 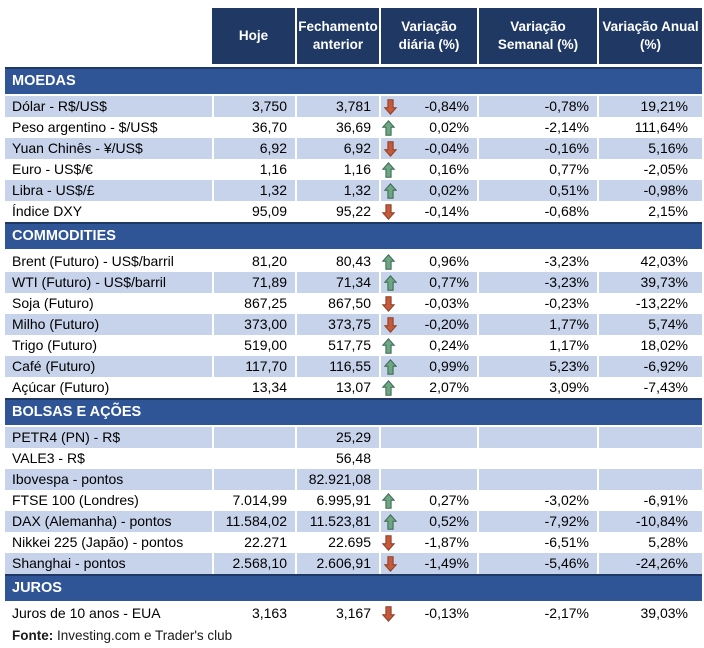 I want to click on fechamento-value: 36,69, so click(x=353, y=127).